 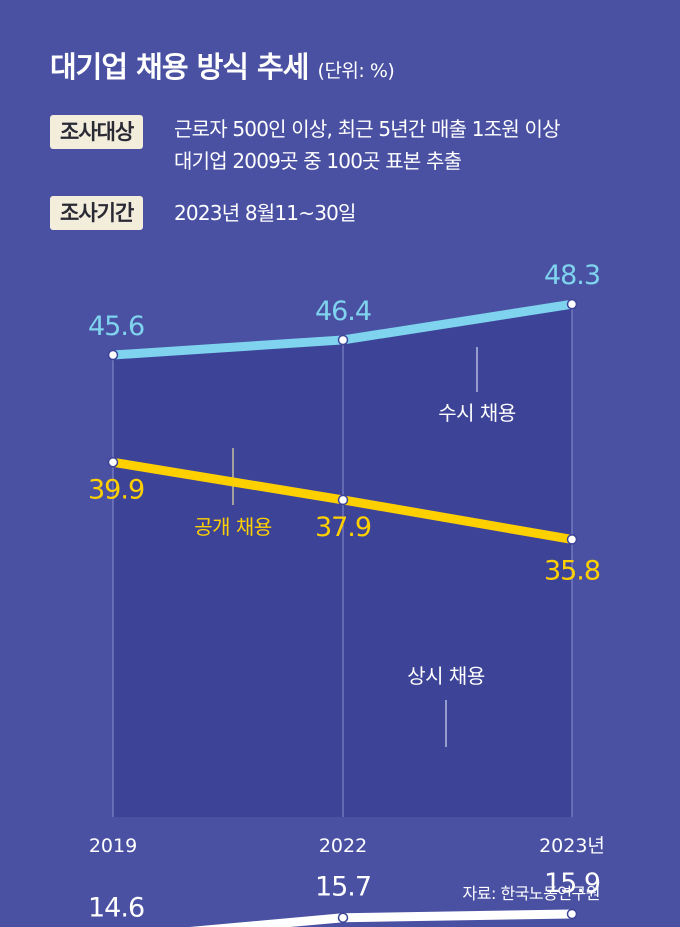 I want to click on chart-title: 대기업 채용 방식 추세 (단위: %), so click(x=222, y=65).